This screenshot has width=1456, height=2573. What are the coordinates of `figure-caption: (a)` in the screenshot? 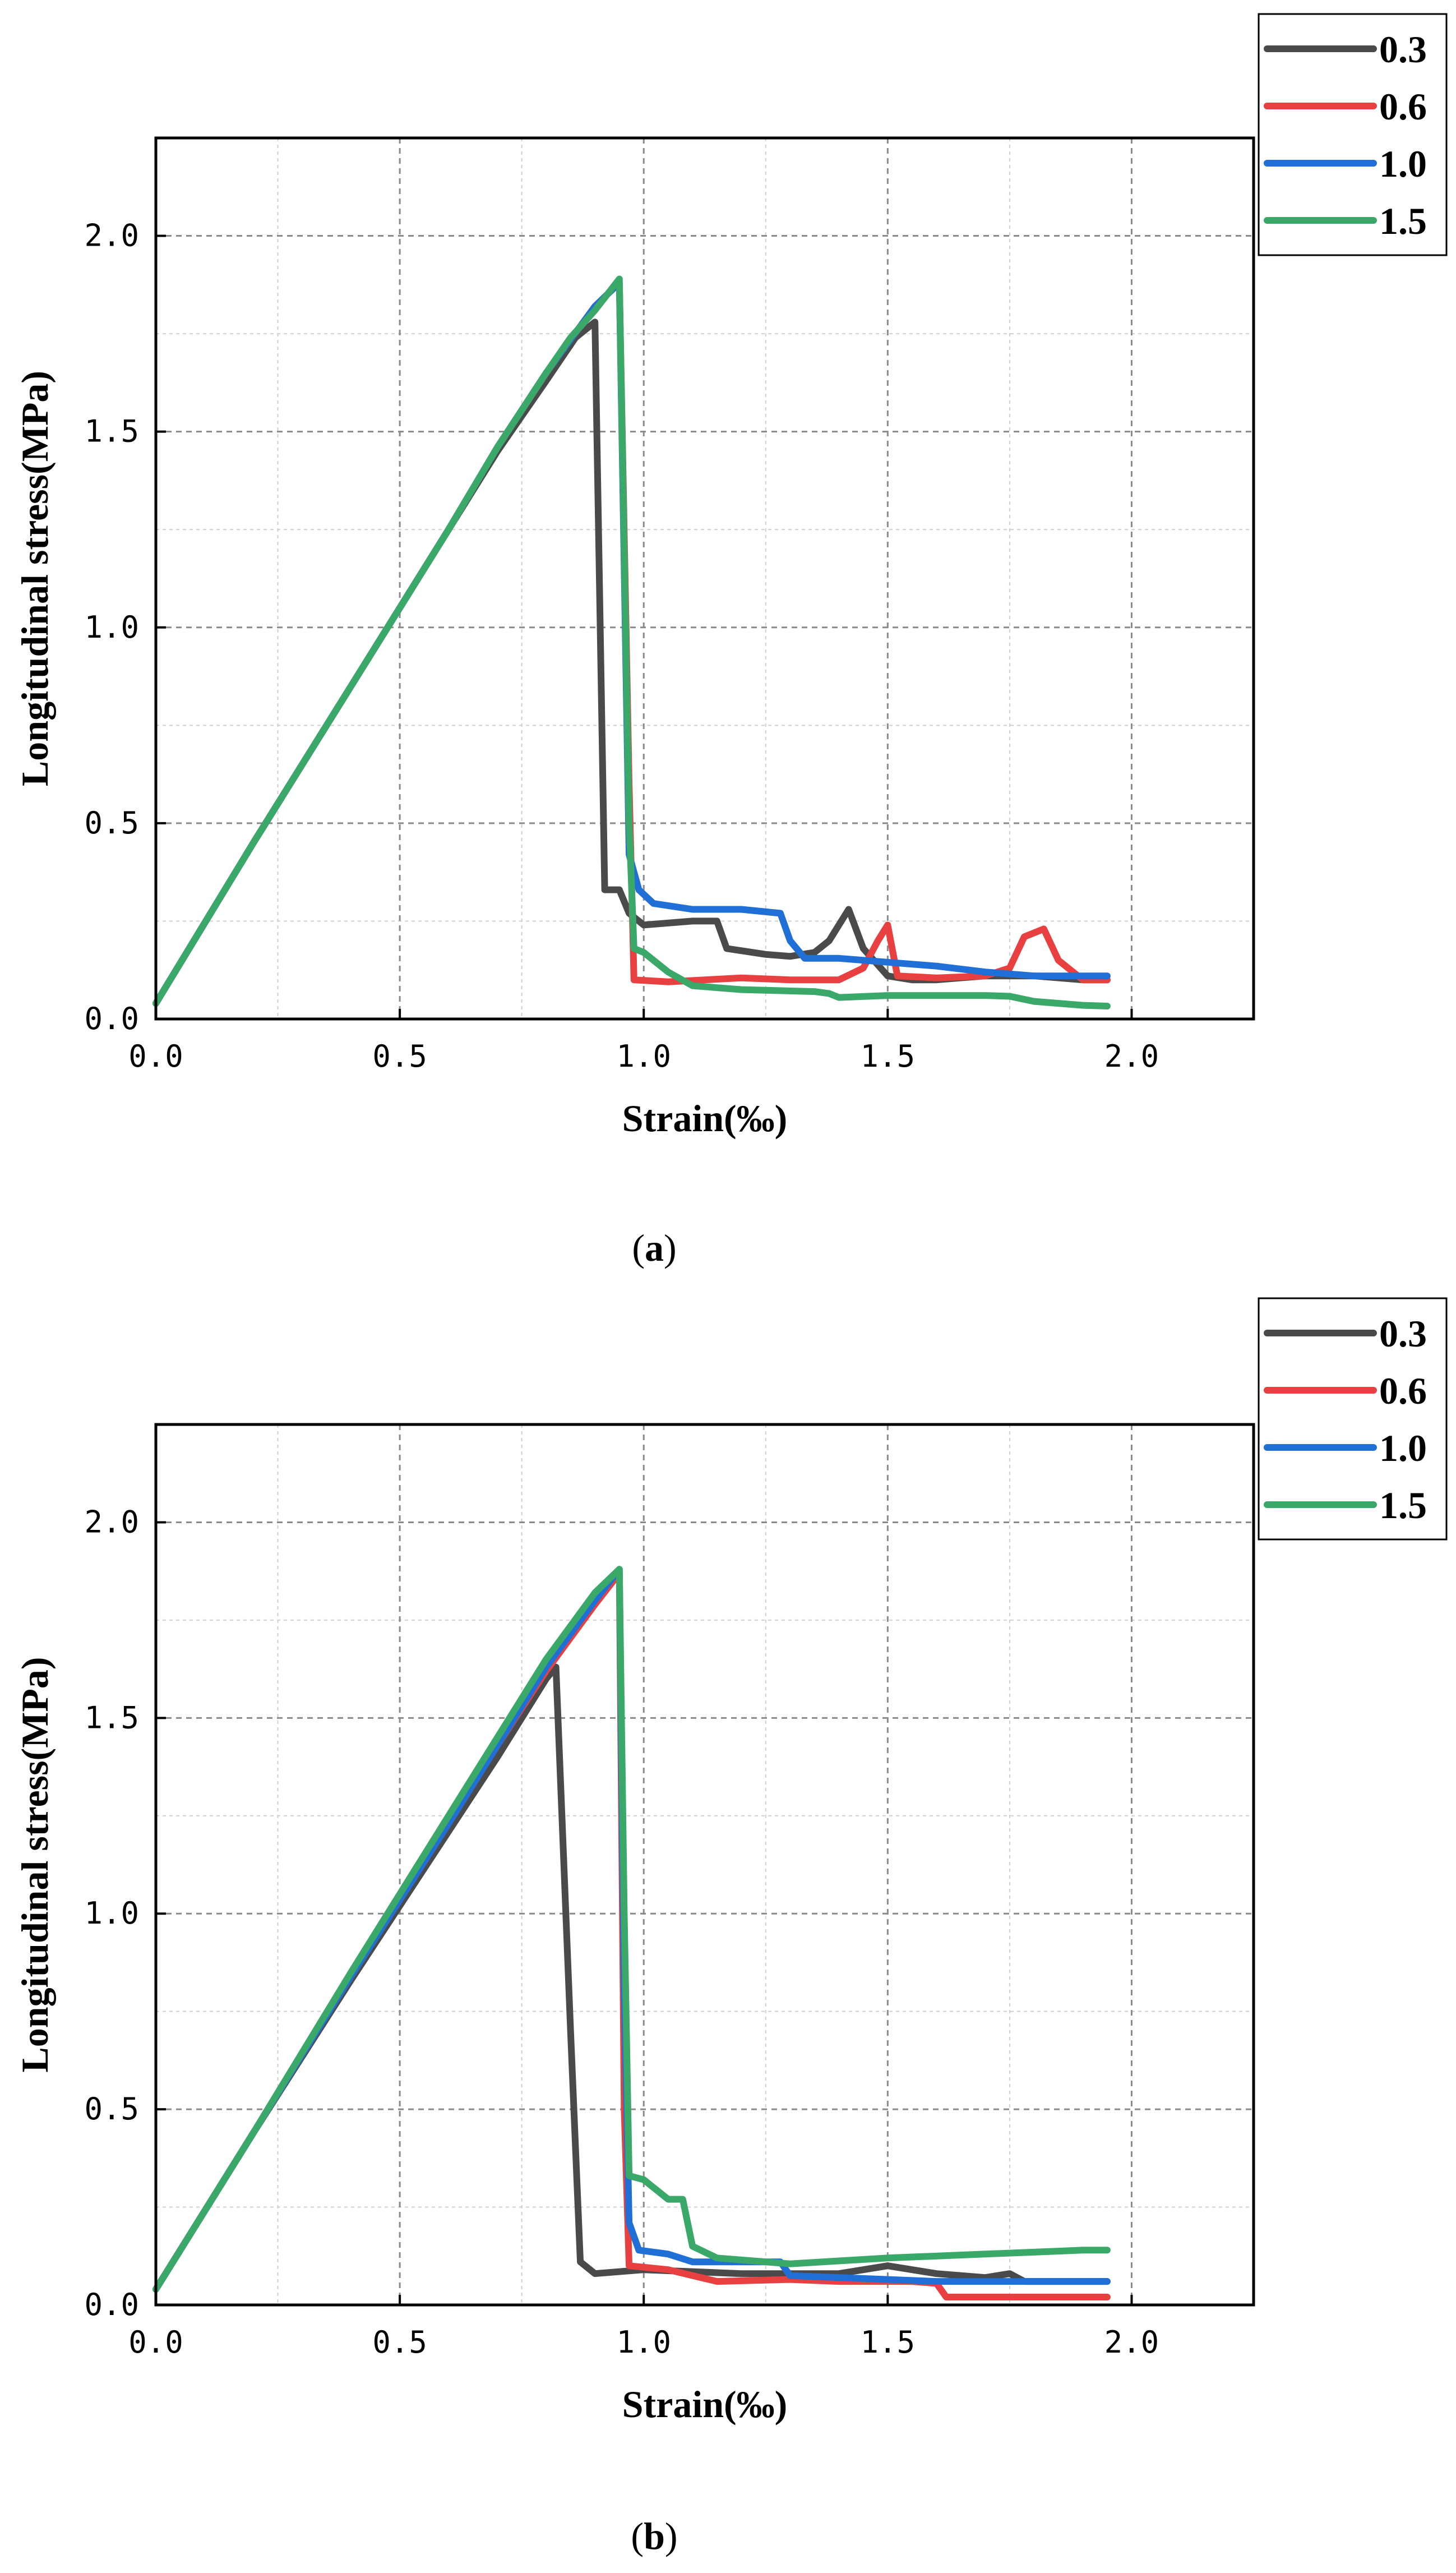 It's located at (654, 1247).